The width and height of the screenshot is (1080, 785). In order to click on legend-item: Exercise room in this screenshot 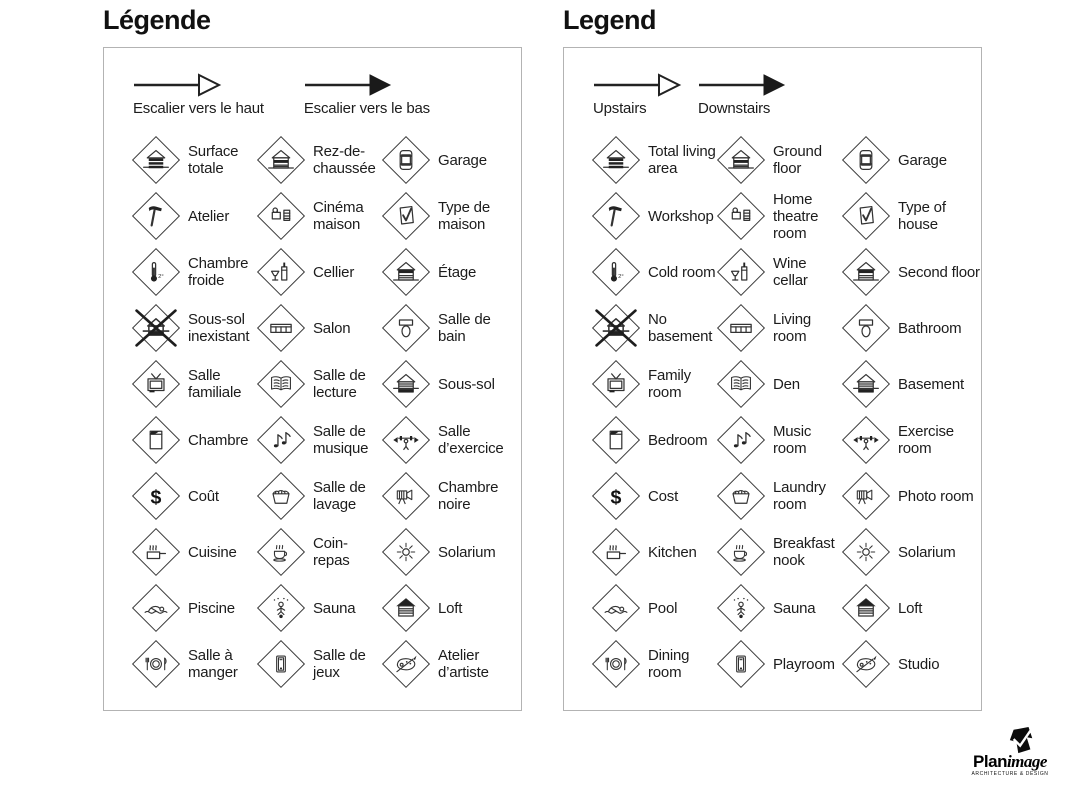, I will do `click(911, 440)`.